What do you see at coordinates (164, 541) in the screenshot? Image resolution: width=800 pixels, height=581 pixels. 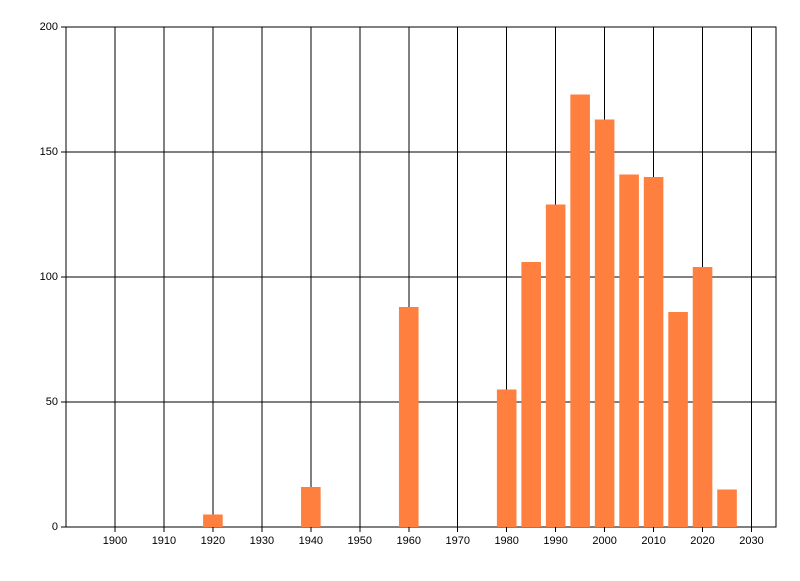 I see `x-tick-label: 1910` at bounding box center [164, 541].